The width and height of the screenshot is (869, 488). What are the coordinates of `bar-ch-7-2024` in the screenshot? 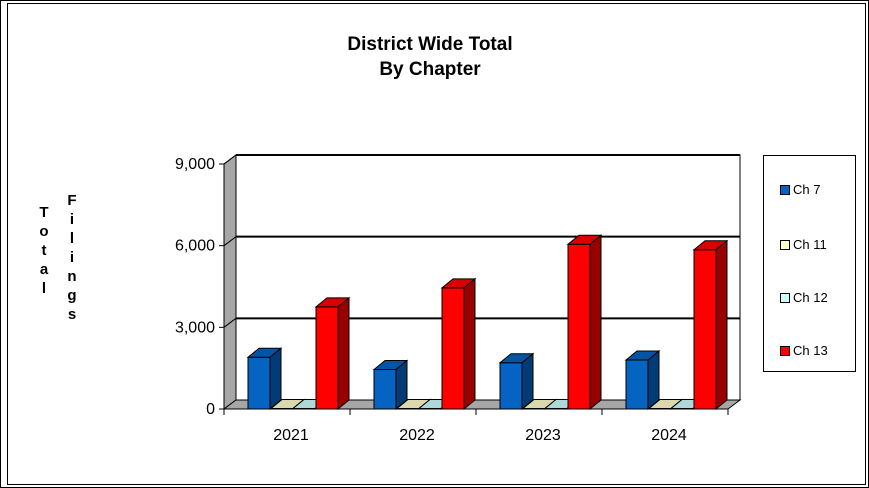 It's located at (642, 380).